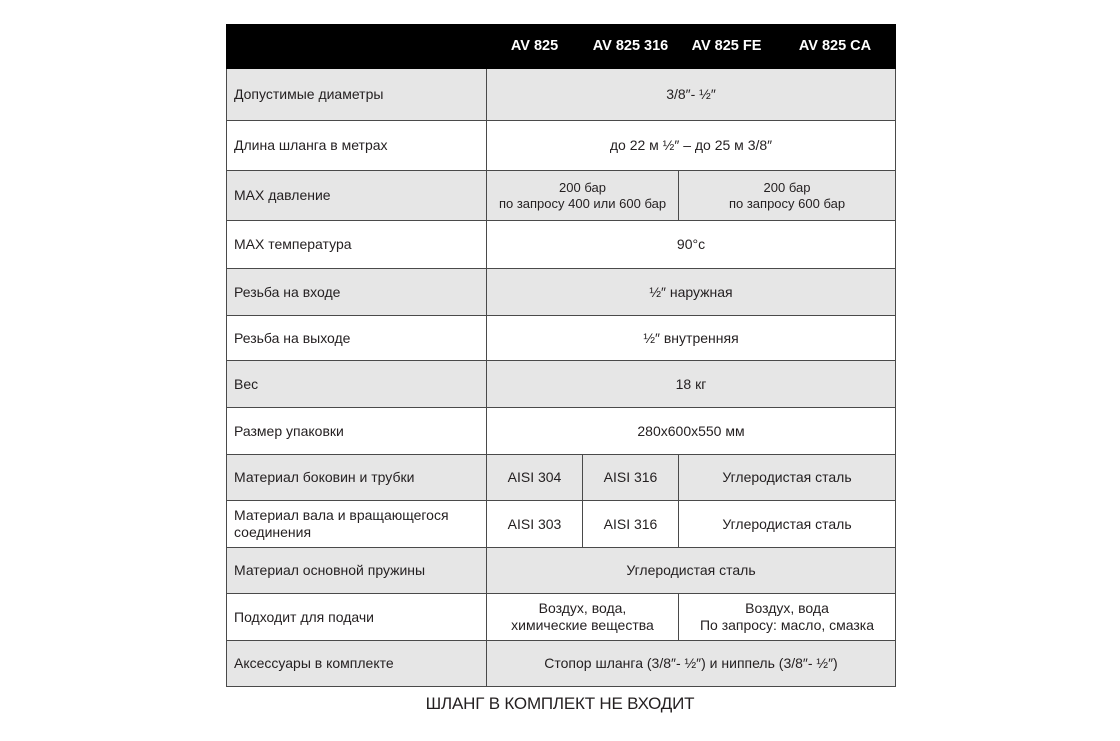 Image resolution: width=1120 pixels, height=741 pixels. I want to click on row-value: 200 бар по запросу 600 бар, so click(787, 195).